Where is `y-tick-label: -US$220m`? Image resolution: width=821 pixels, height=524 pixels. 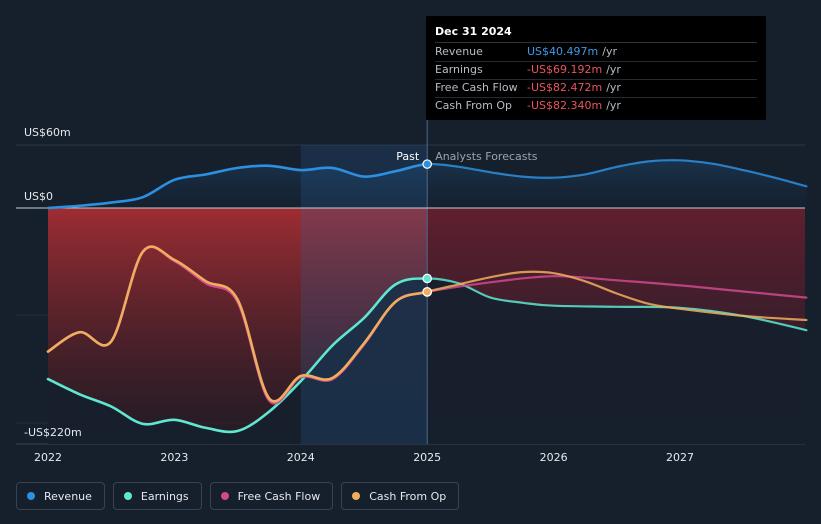 y-tick-label: -US$220m is located at coordinates (53, 432).